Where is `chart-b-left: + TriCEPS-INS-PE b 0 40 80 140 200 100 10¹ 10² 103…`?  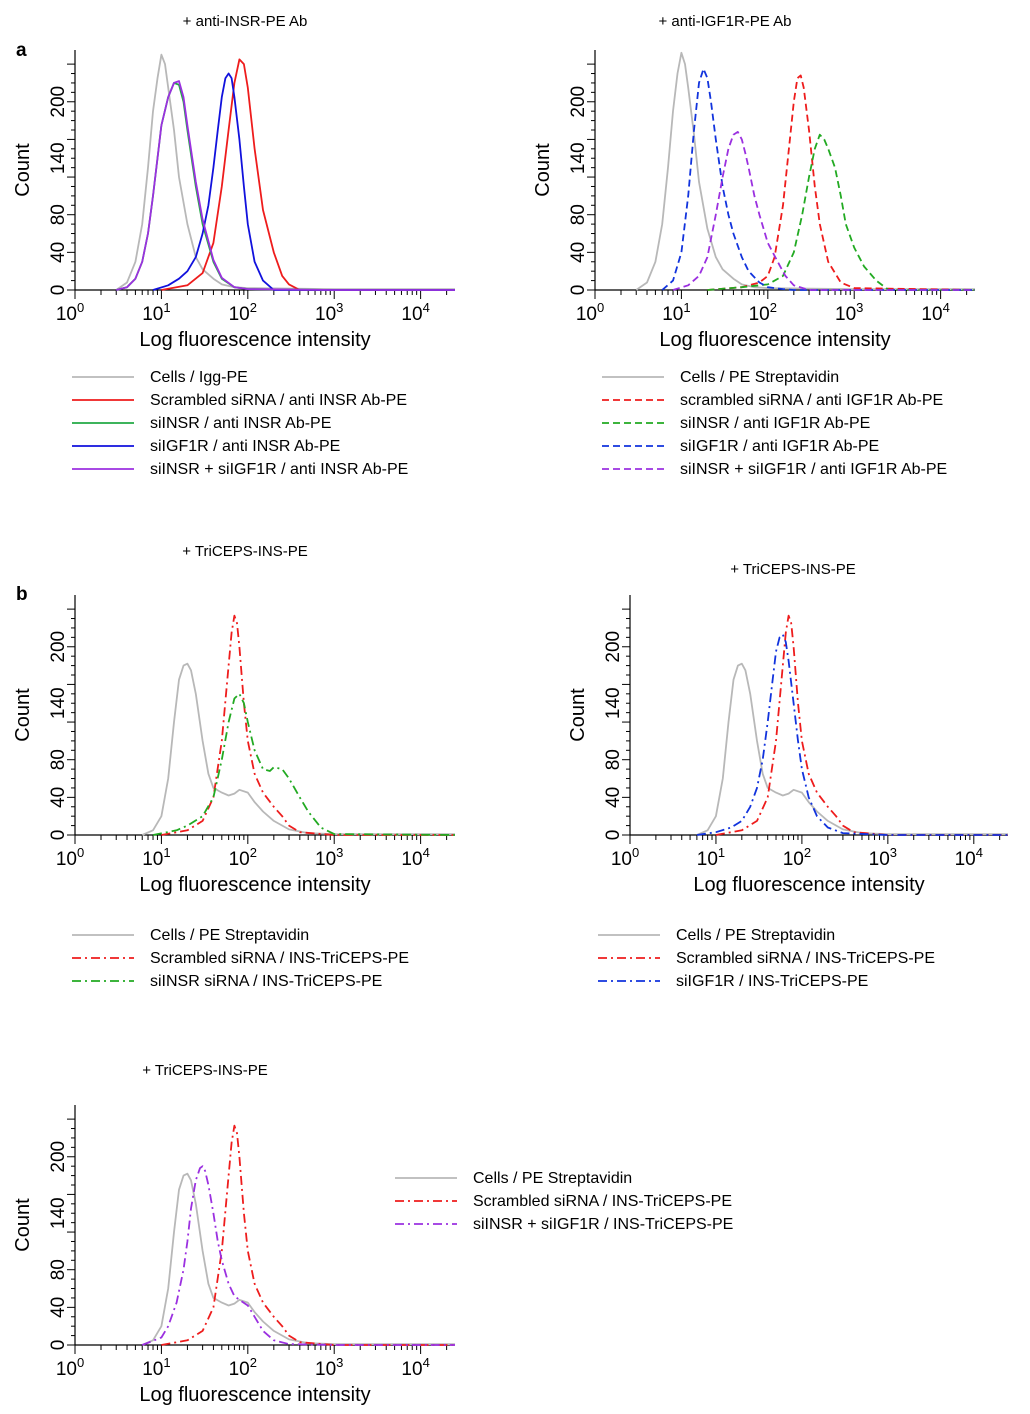
chart-b-left: + TriCEPS-INS-PE b 0 40 80 140 200 100 10¹ 10² 103… is located at coordinates (234, 766).